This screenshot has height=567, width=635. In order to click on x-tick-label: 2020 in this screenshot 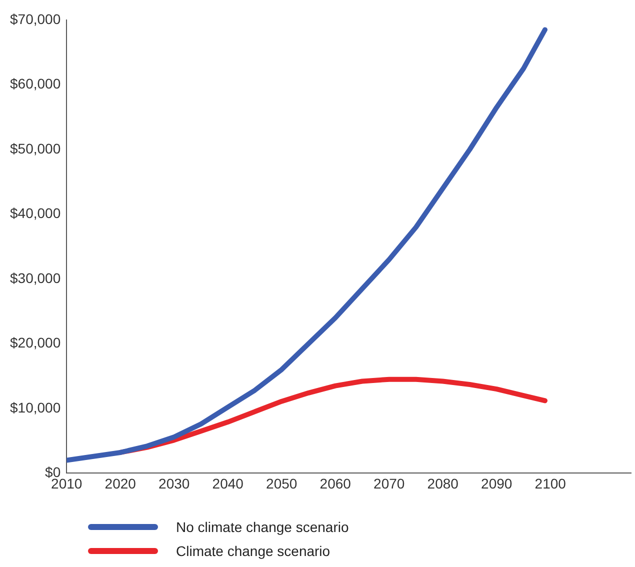, I will do `click(120, 483)`.